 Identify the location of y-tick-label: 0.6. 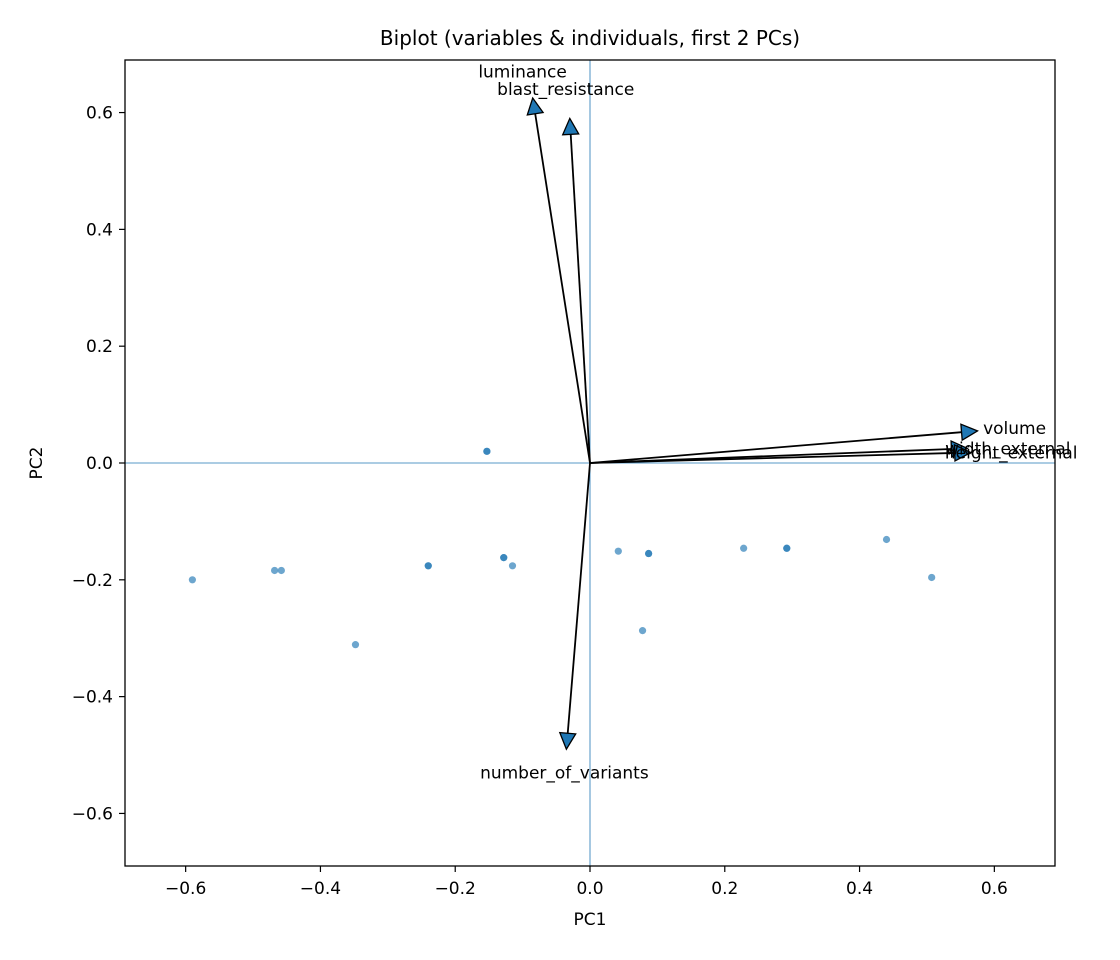
(99, 114).